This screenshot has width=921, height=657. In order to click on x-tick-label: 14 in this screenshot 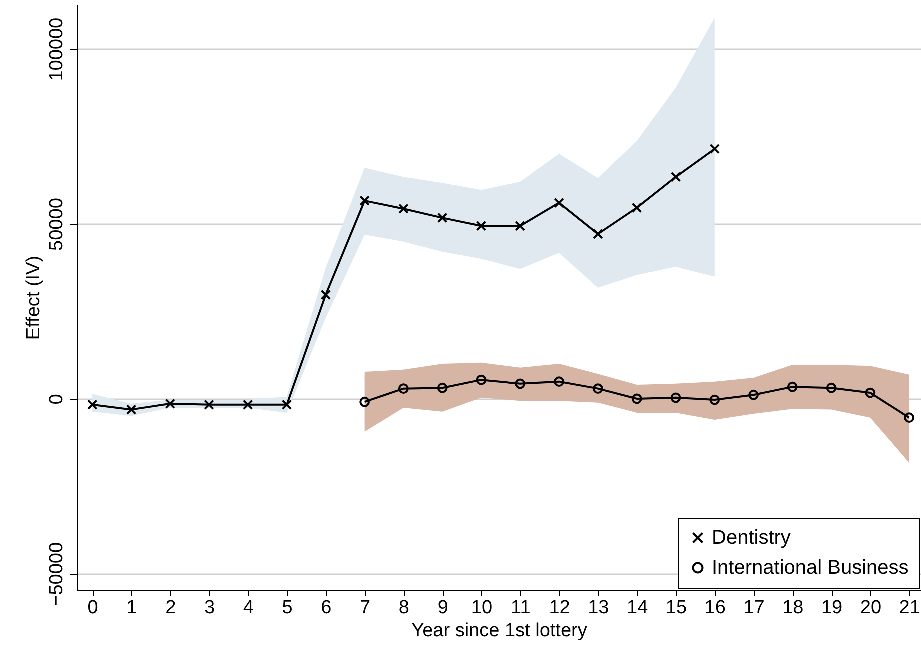, I will do `click(638, 608)`.